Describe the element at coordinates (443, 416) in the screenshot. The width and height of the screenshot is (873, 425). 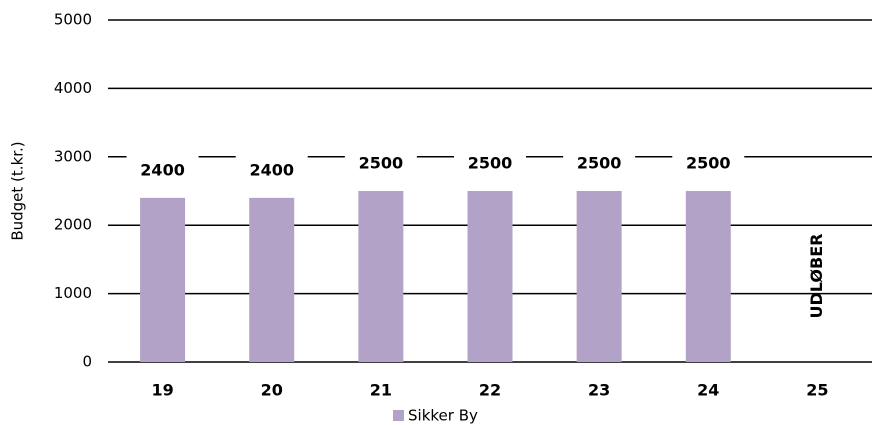
I see `legend-label: Sikker By` at that location.